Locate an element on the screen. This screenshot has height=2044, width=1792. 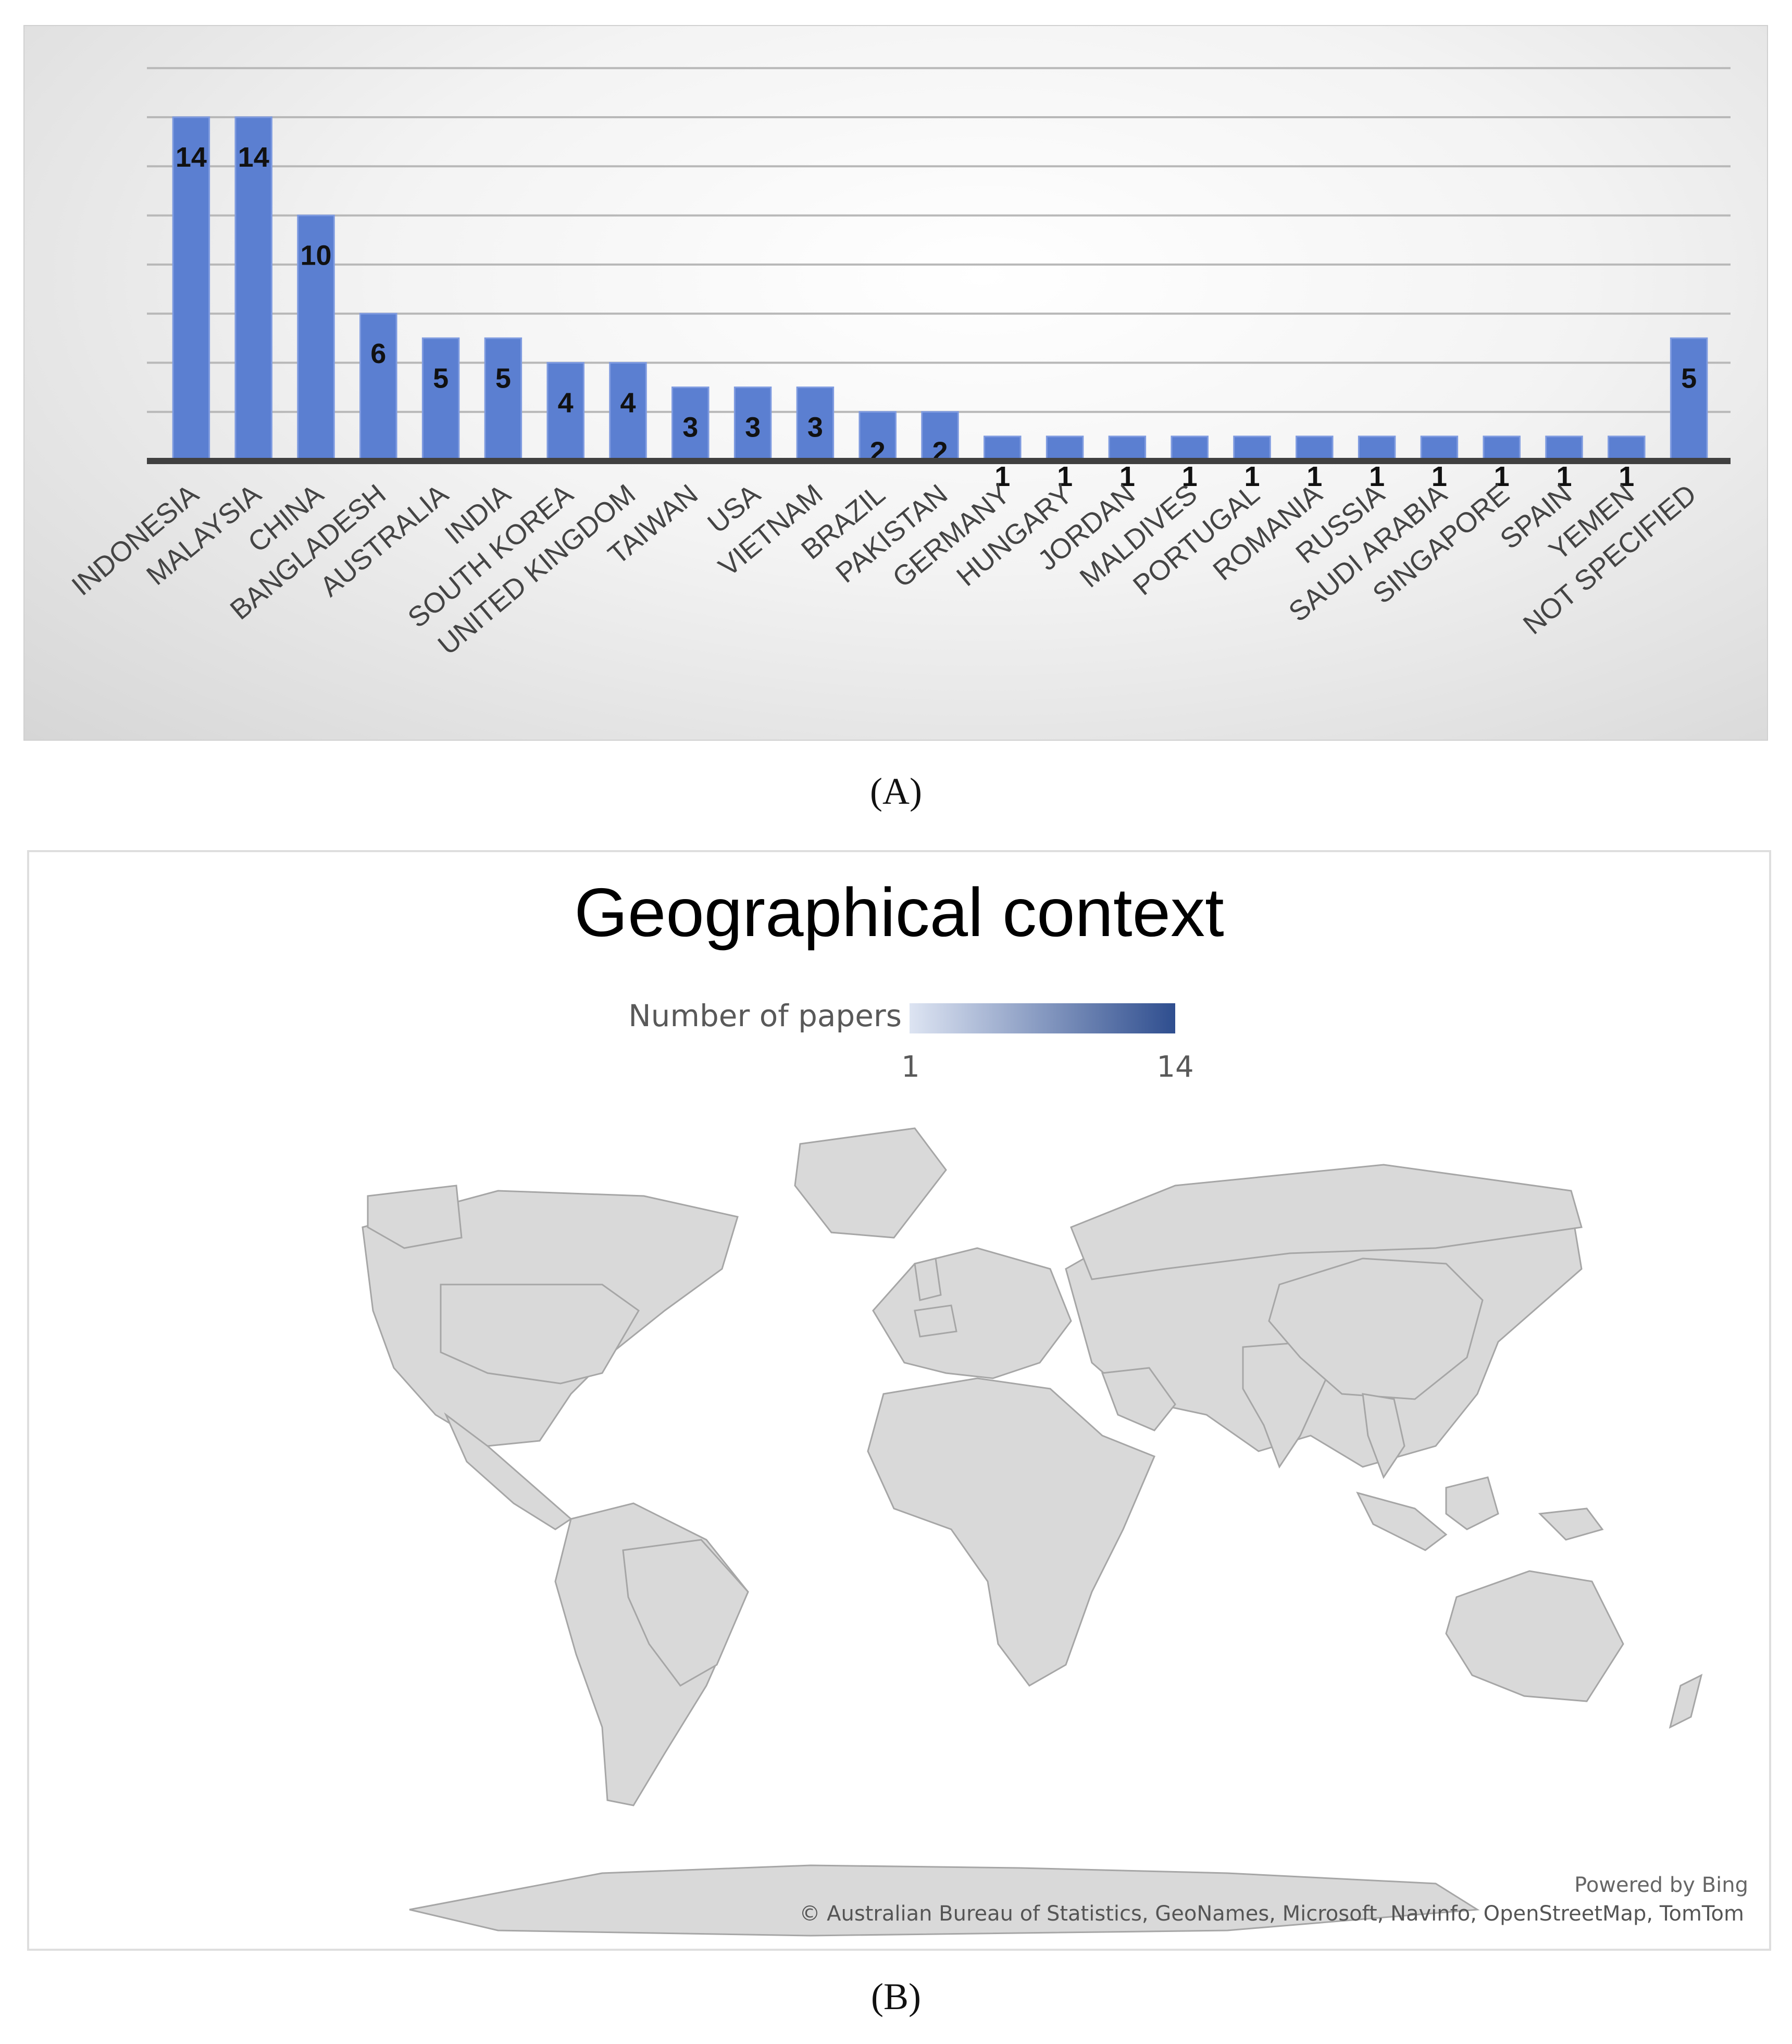
powered-by-label: Powered by Bing is located at coordinates (1661, 1885).